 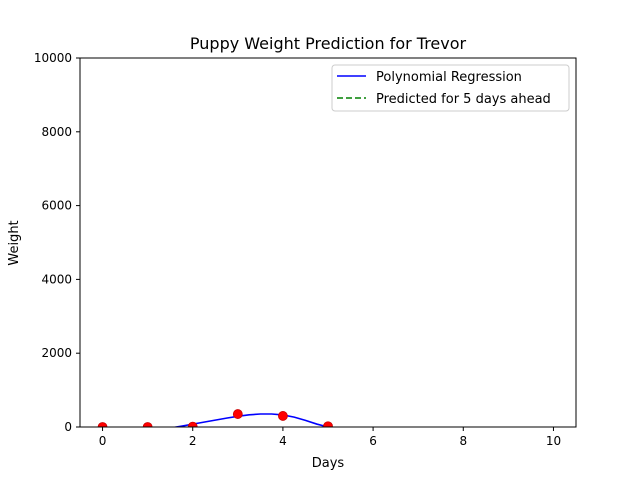 I want to click on y-tick-label: 4000, so click(x=56, y=279).